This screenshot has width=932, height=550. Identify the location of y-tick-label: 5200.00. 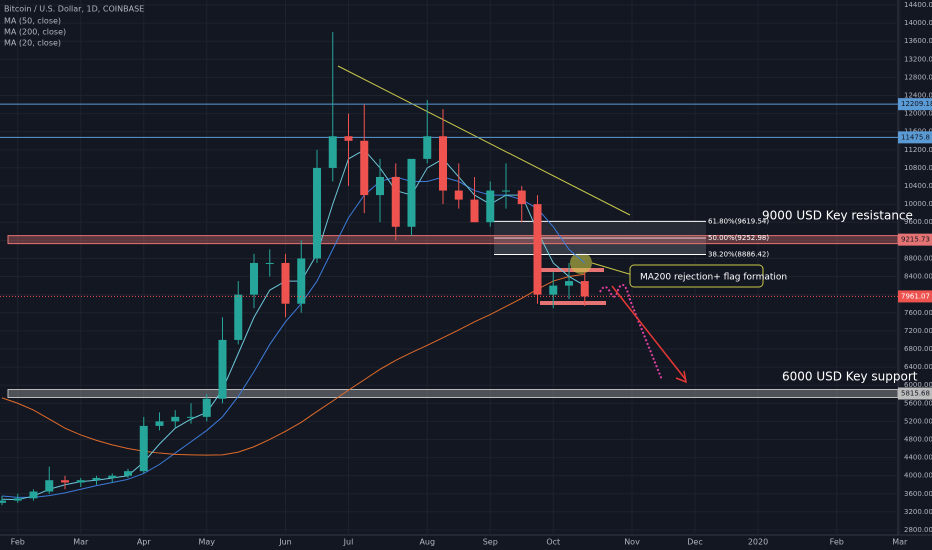
(918, 421).